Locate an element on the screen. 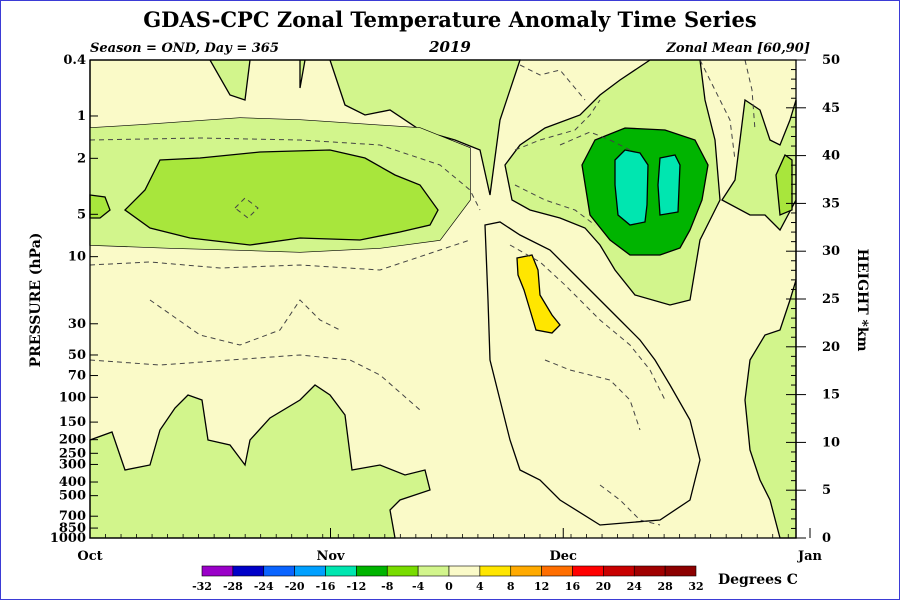  time-tick-label: Dec is located at coordinates (564, 556).